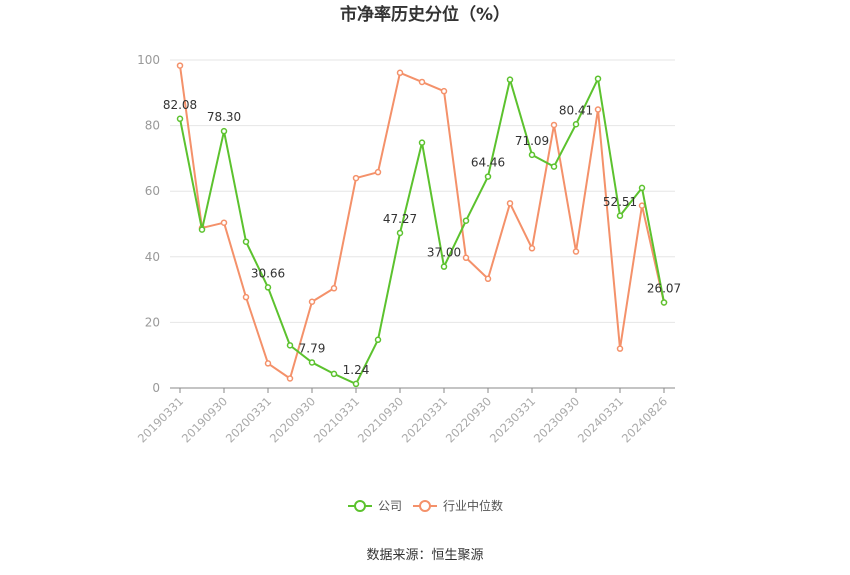 Image resolution: width=850 pixels, height=575 pixels. What do you see at coordinates (444, 253) in the screenshot?
I see `data-label: 37.00` at bounding box center [444, 253].